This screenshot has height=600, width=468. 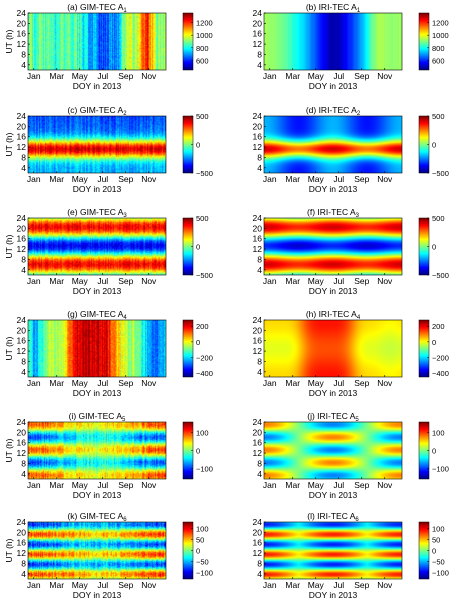 I want to click on colorbar-tick-label: 1200, so click(x=204, y=23).